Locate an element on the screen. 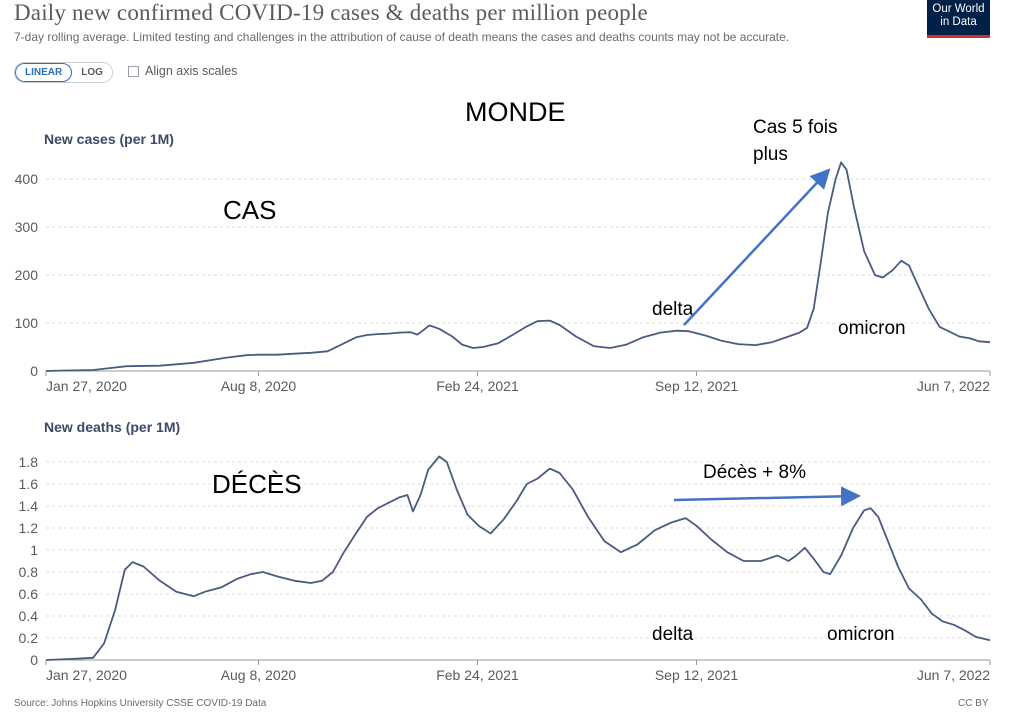 The width and height of the screenshot is (1024, 713). y-tick-label: 1 is located at coordinates (34, 550).